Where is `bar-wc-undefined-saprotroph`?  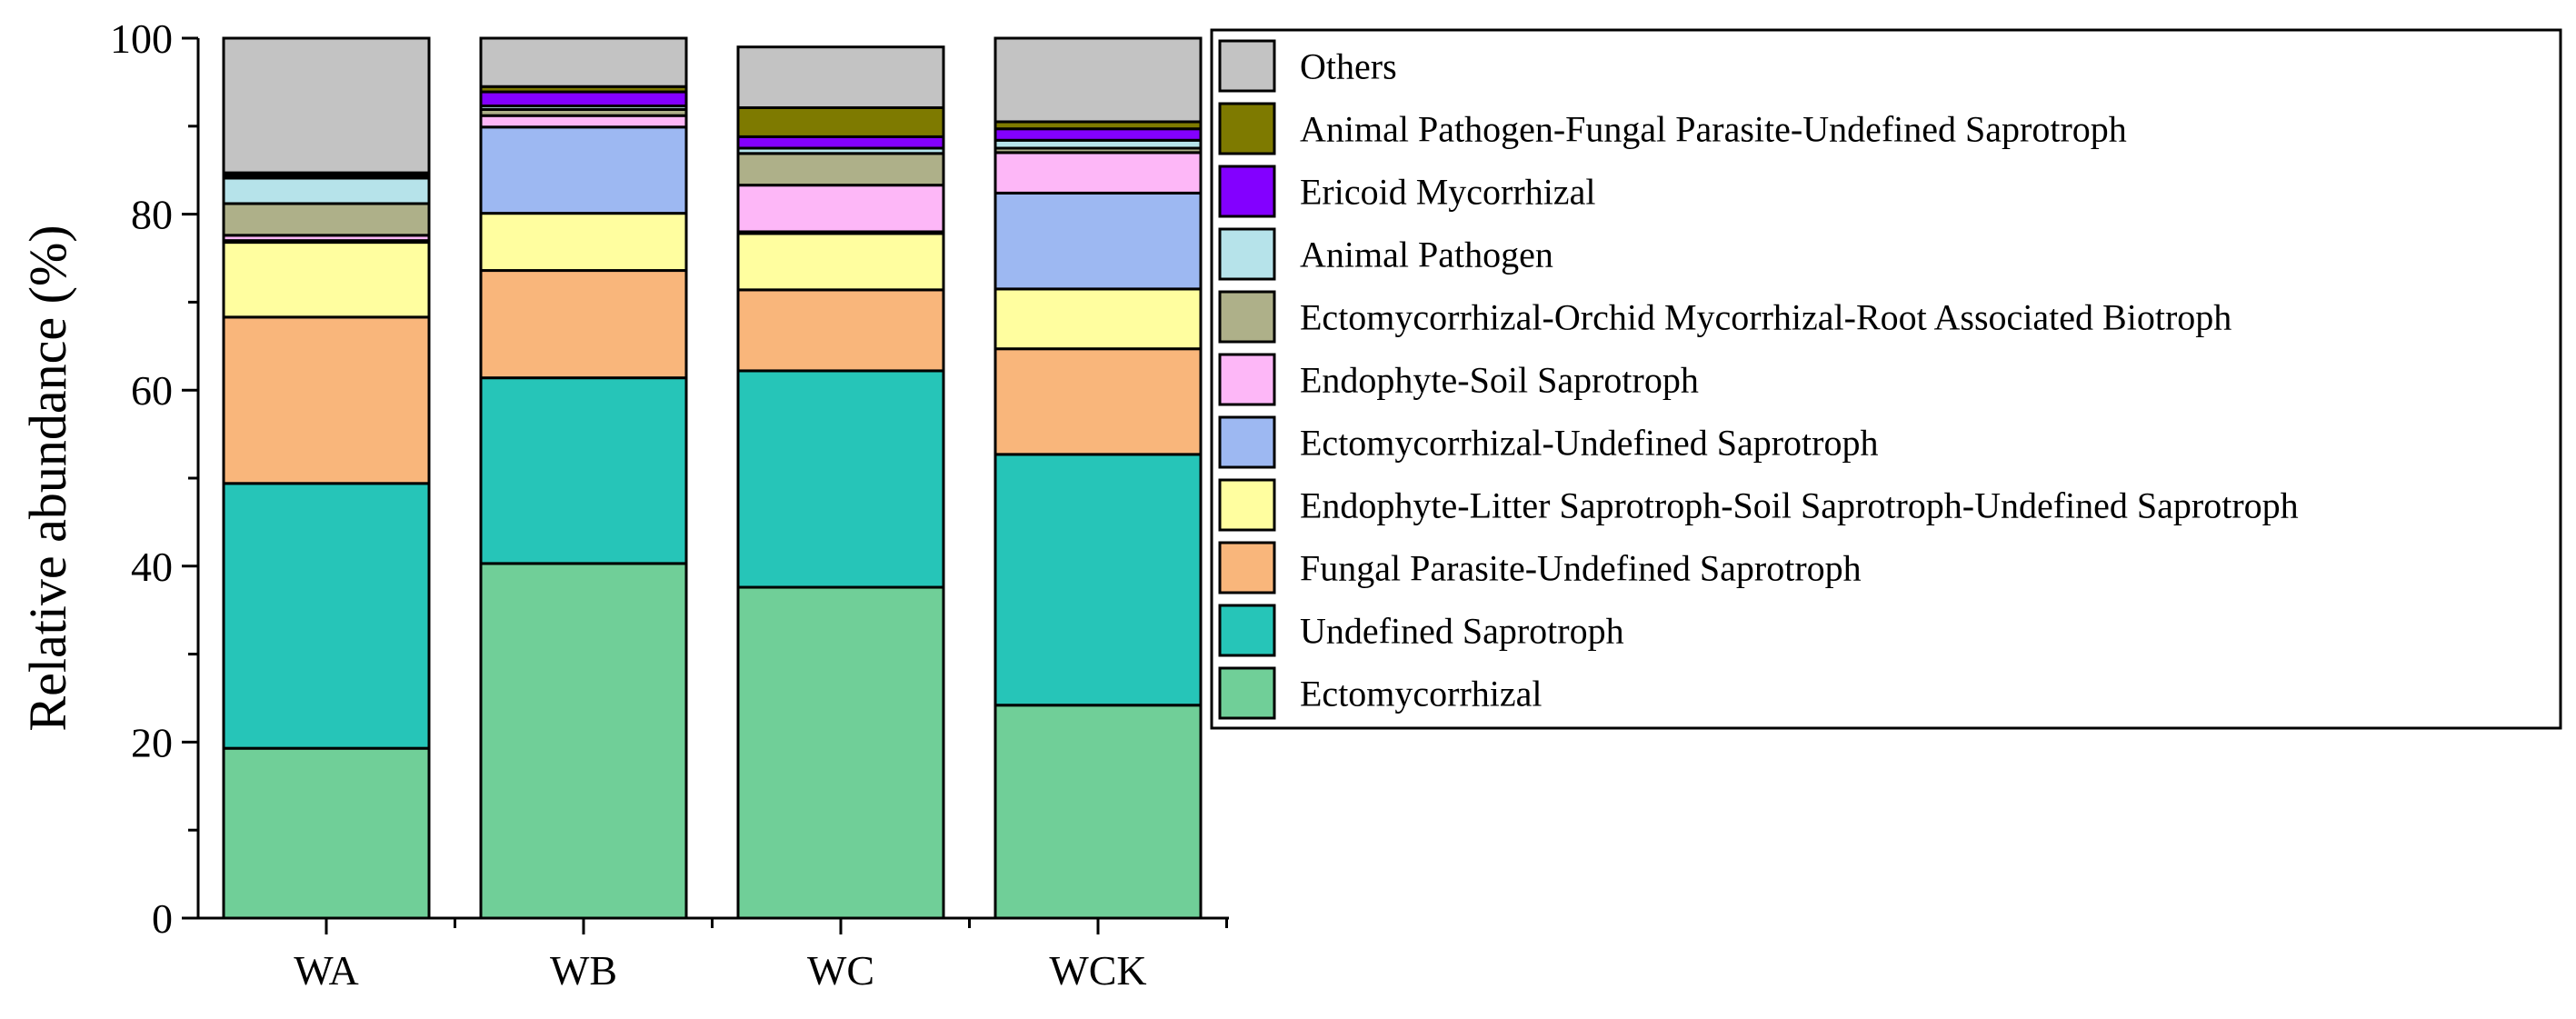
bar-wc-undefined-saprotroph is located at coordinates (840, 479).